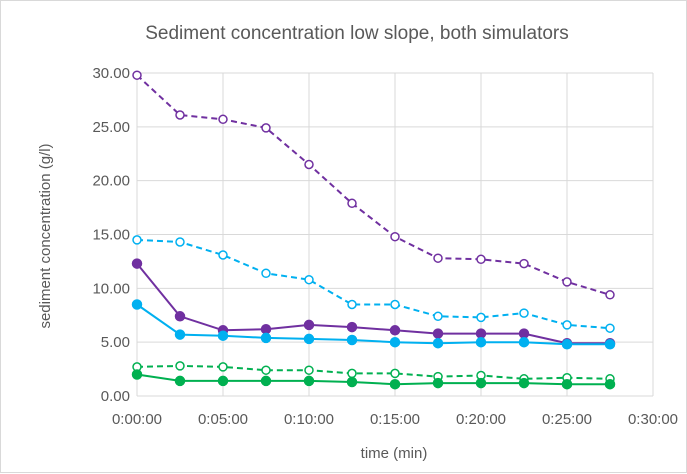  What do you see at coordinates (137, 419) in the screenshot?
I see `x-tick-label: 0:00:00` at bounding box center [137, 419].